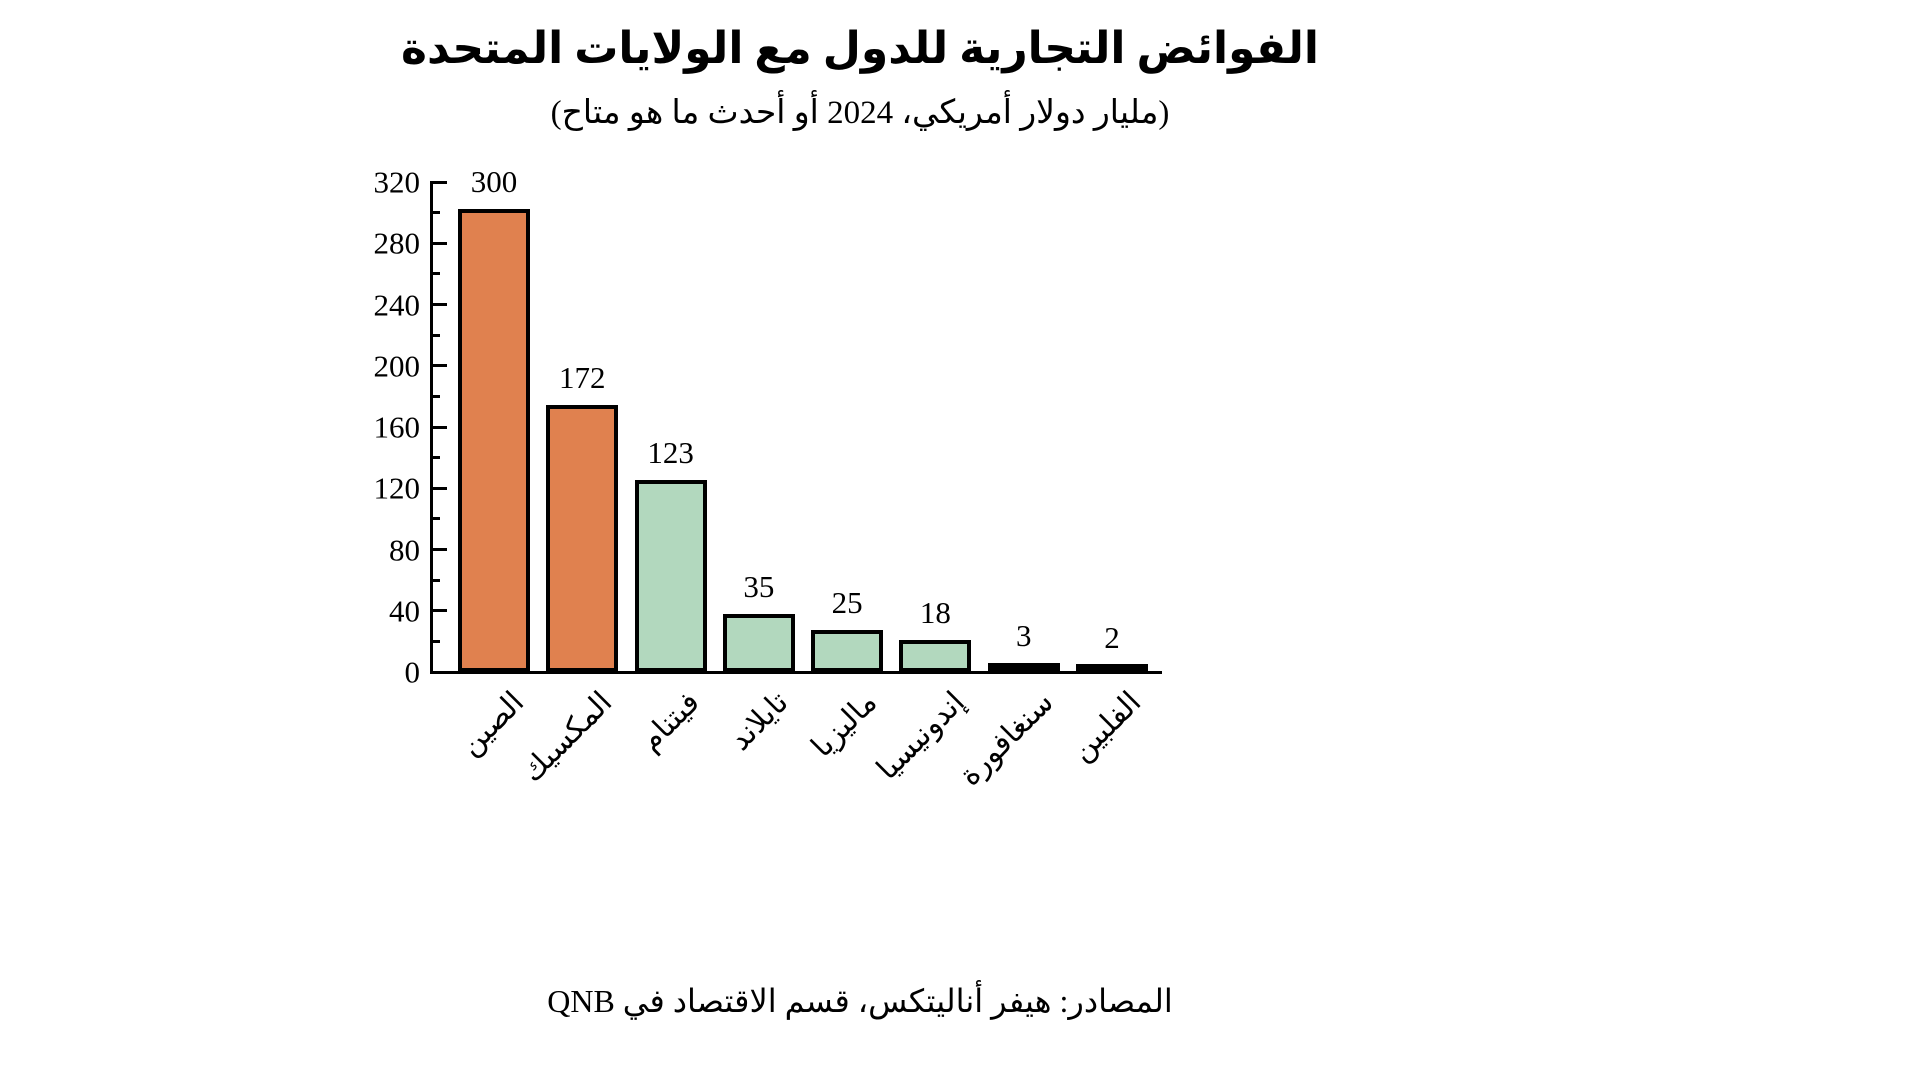  I want to click on x-label-thailand: تايلاند, so click(759, 721).